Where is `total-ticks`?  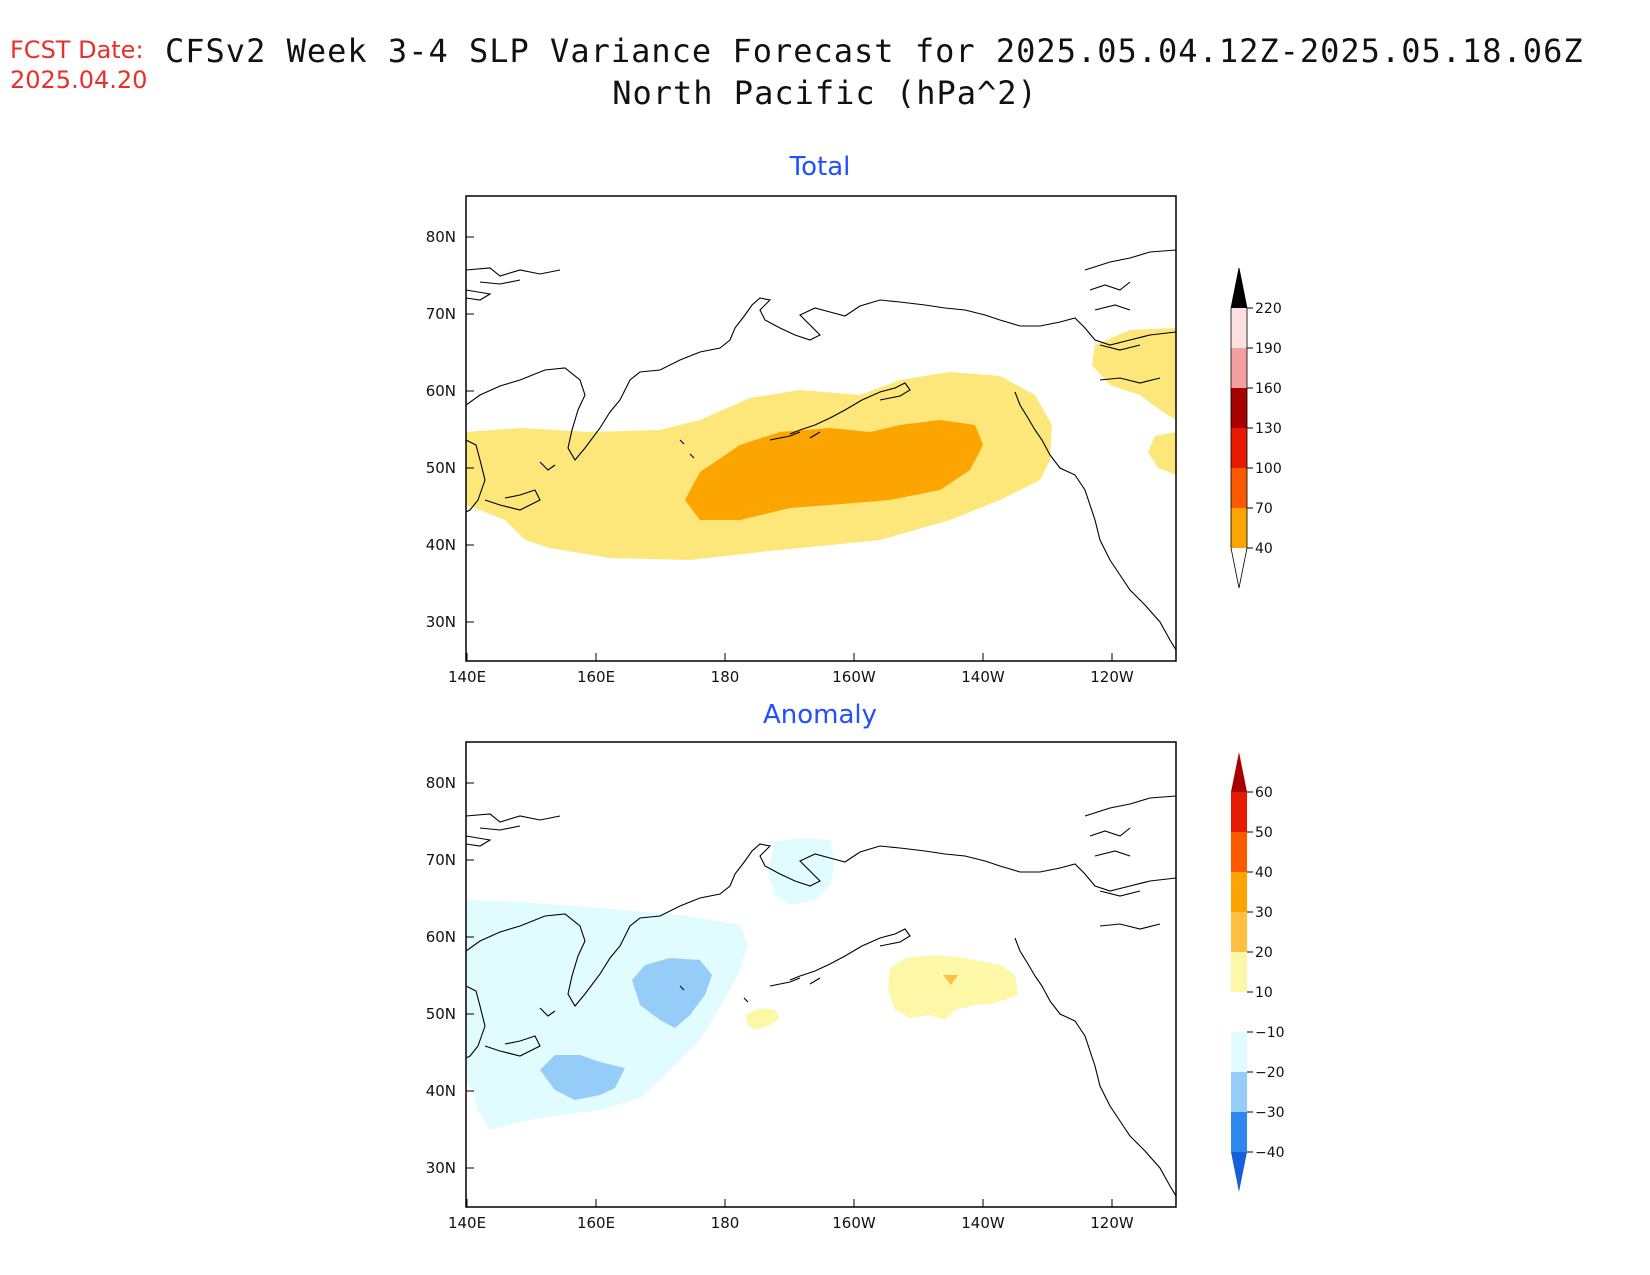
total-ticks is located at coordinates (789, 448).